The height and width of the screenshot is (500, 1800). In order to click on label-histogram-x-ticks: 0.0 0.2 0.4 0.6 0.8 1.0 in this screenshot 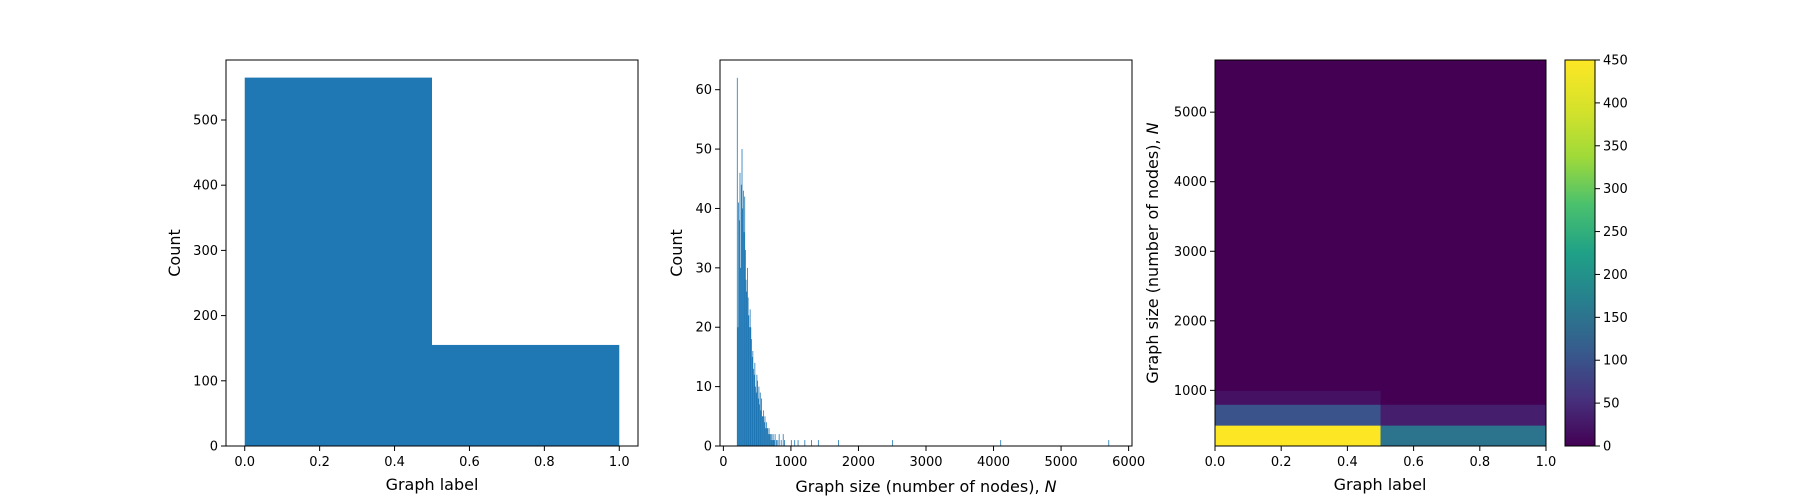, I will do `click(432, 458)`.